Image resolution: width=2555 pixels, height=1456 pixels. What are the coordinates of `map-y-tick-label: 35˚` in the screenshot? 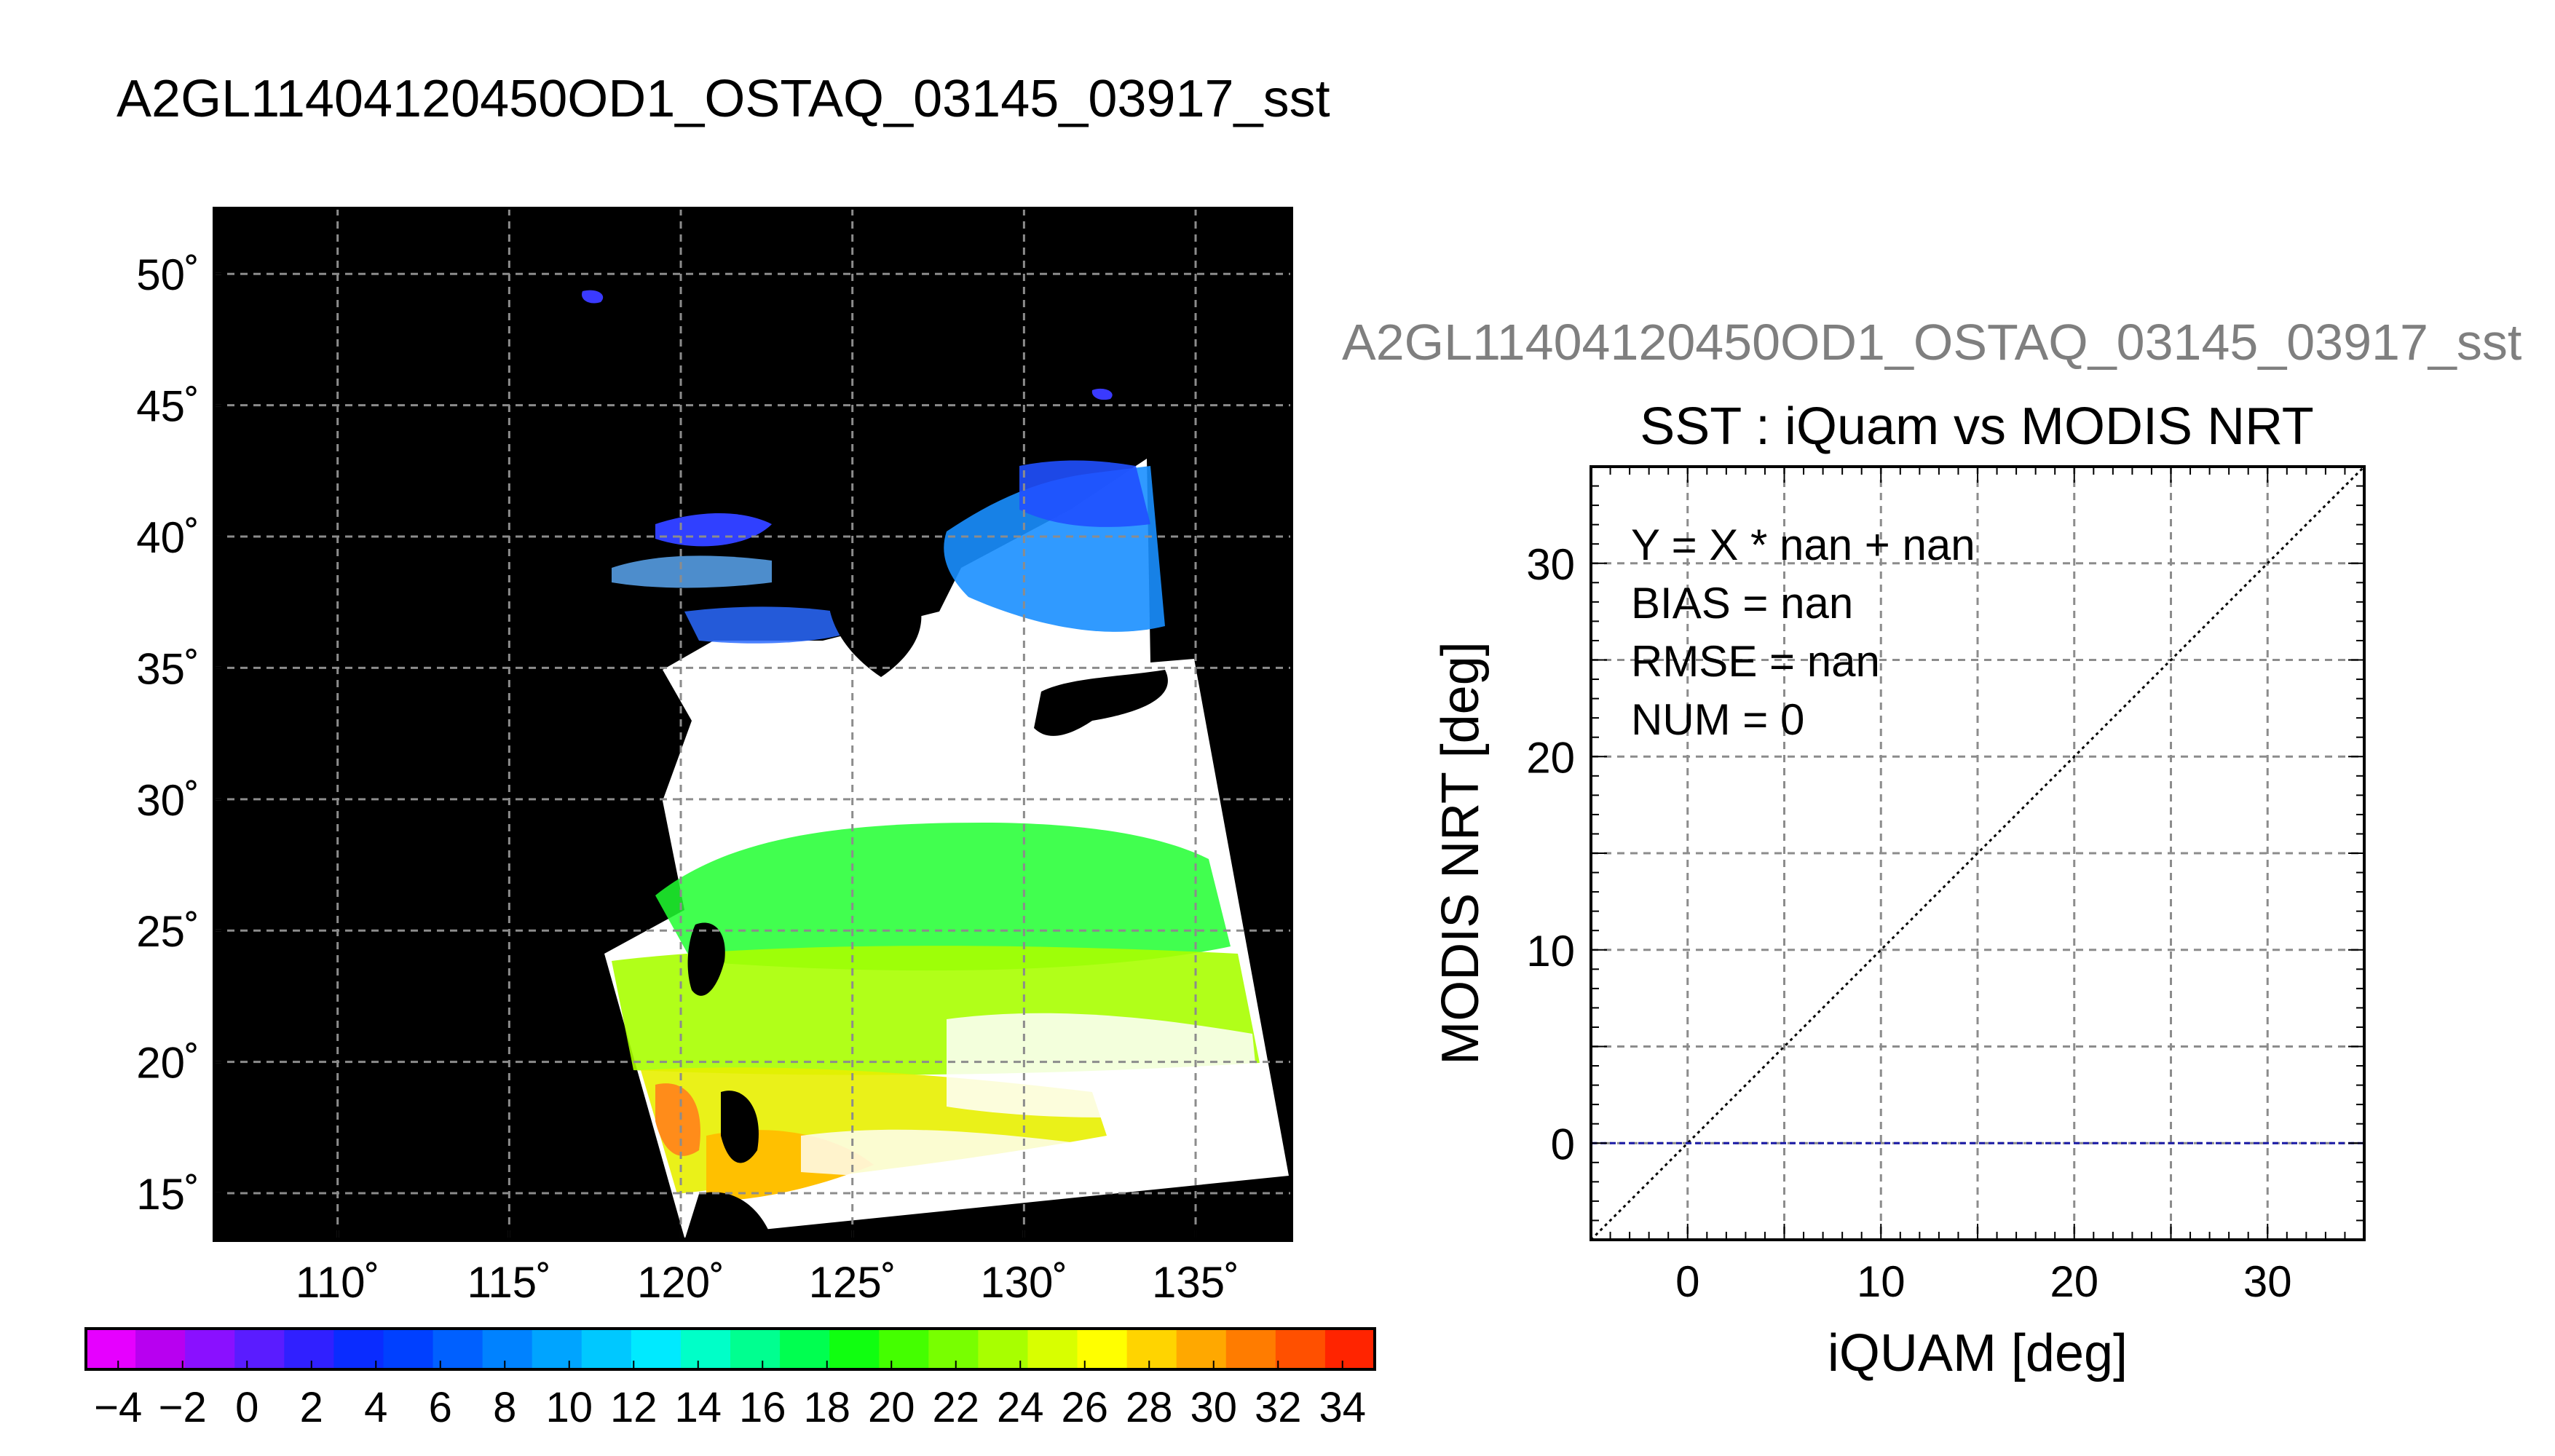 It's located at (168, 668).